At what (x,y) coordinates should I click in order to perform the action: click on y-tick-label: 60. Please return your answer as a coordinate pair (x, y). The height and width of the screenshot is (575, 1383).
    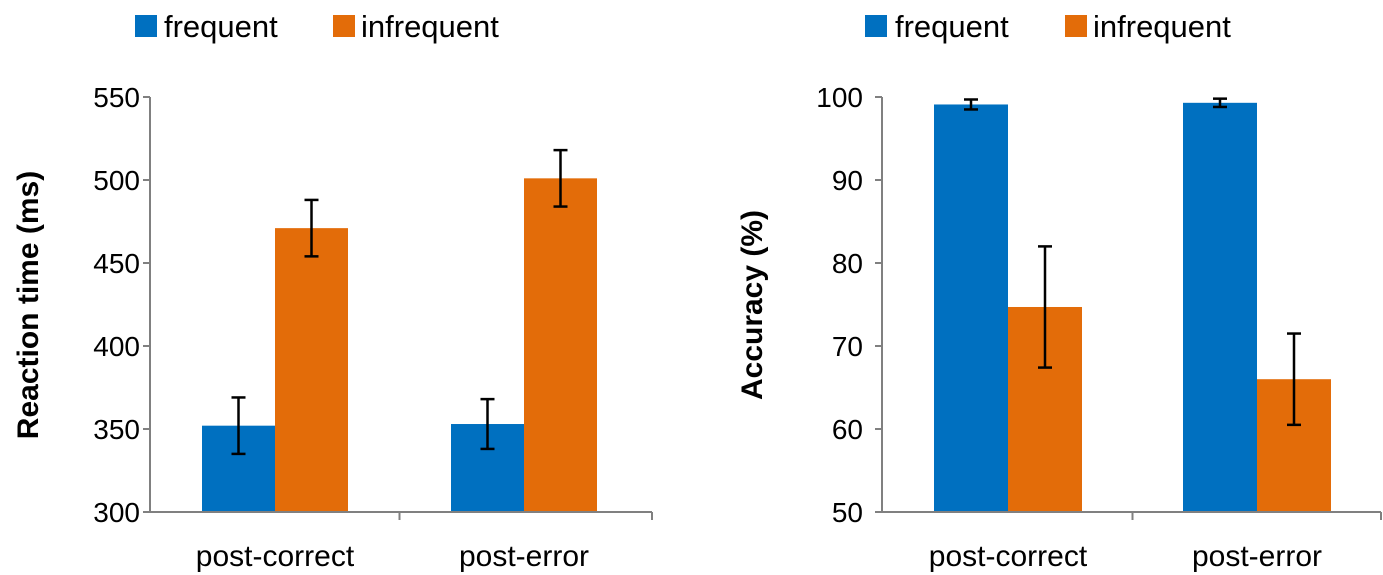
    Looking at the image, I should click on (847, 429).